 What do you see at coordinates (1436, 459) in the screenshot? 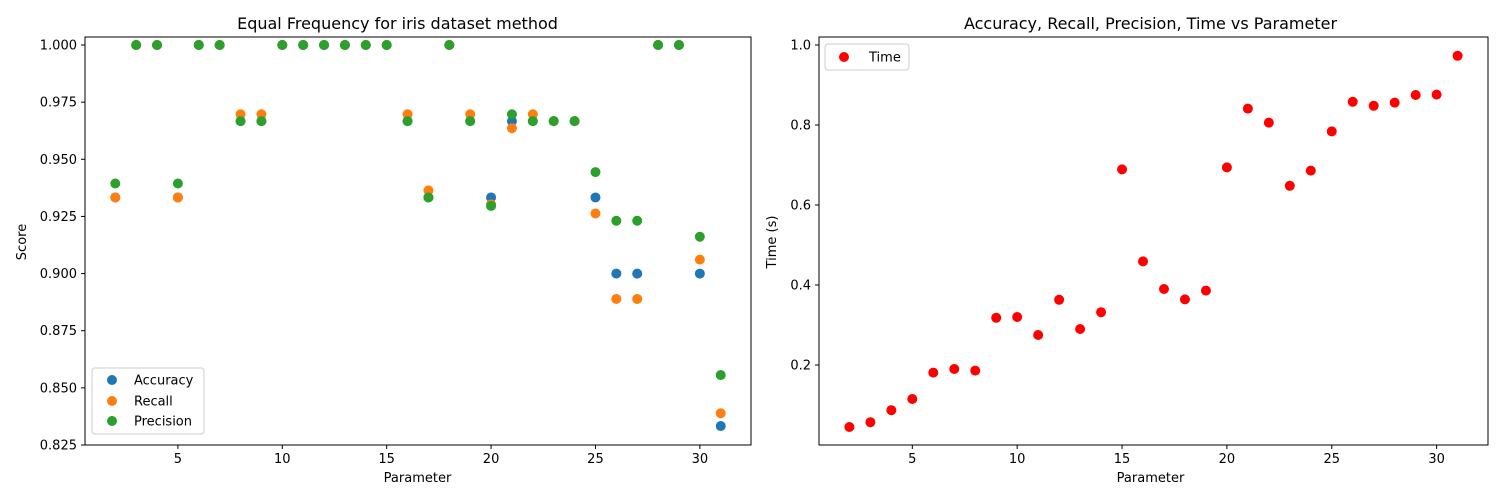
I see `x-tick-label: 30` at bounding box center [1436, 459].